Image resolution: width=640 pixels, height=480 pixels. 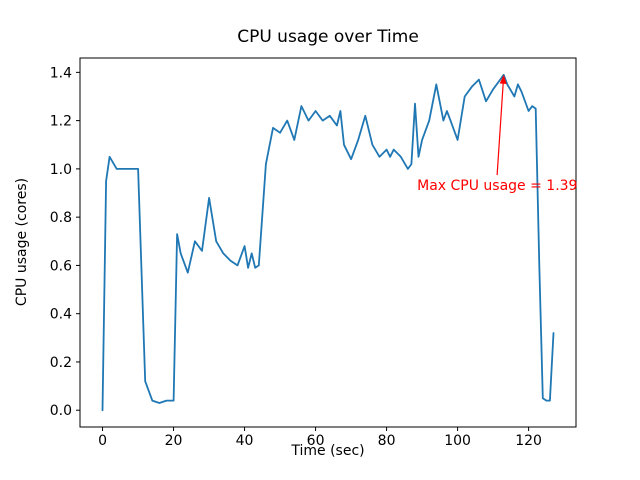 What do you see at coordinates (245, 441) in the screenshot?
I see `x-tick-label: 40` at bounding box center [245, 441].